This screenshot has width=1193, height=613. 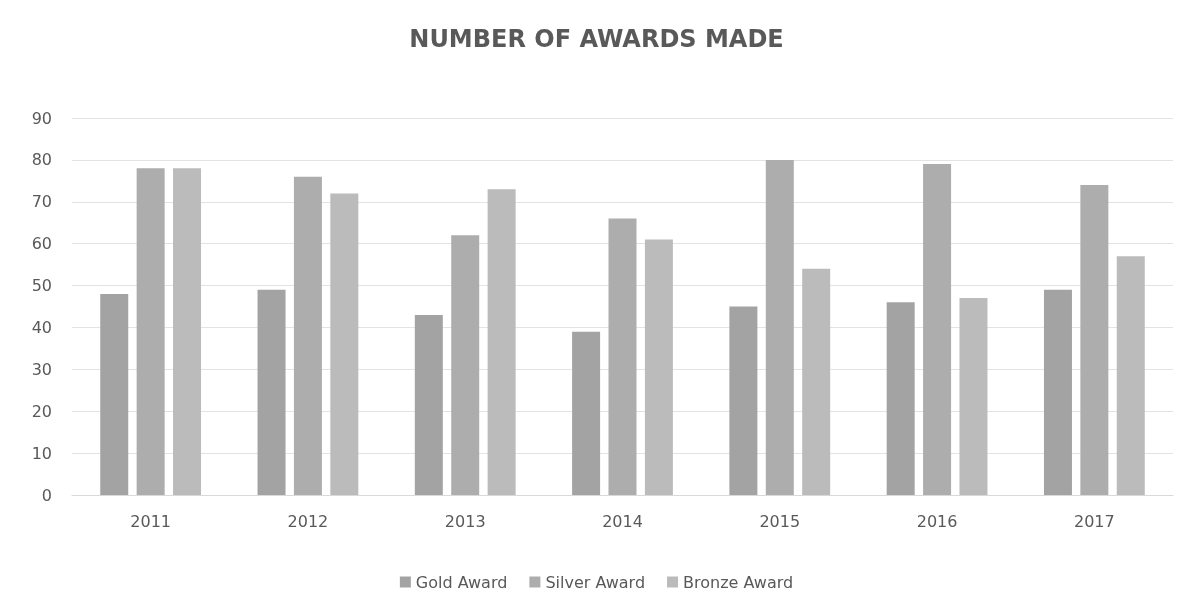 I want to click on chart-title: NUMBER OF AWARDS MADE, so click(x=596, y=39).